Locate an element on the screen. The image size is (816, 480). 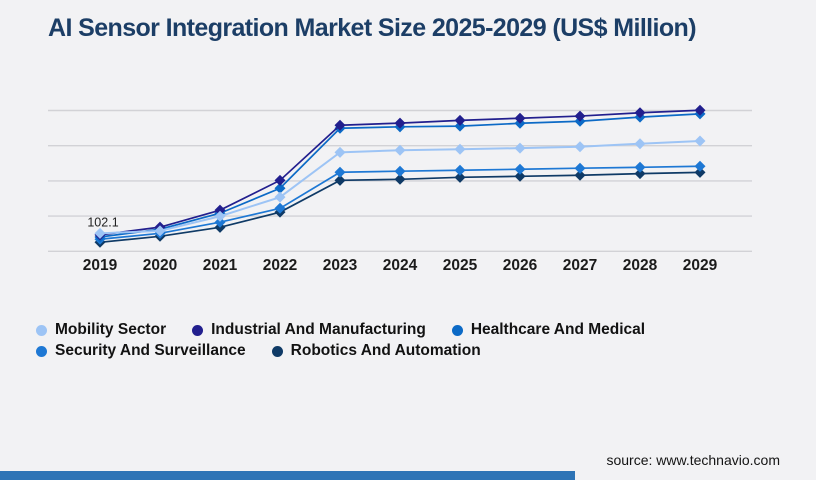
source-attribution: source: www.technavio.com is located at coordinates (693, 460).